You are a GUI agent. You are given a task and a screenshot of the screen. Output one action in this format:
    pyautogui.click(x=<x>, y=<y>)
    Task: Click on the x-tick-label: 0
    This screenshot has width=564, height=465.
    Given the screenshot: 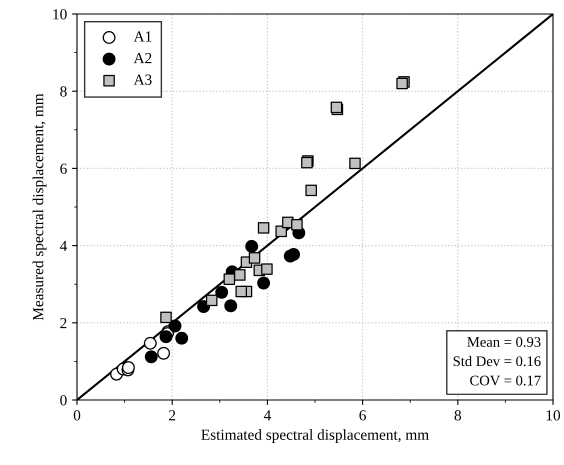 What is the action you would take?
    pyautogui.click(x=77, y=415)
    